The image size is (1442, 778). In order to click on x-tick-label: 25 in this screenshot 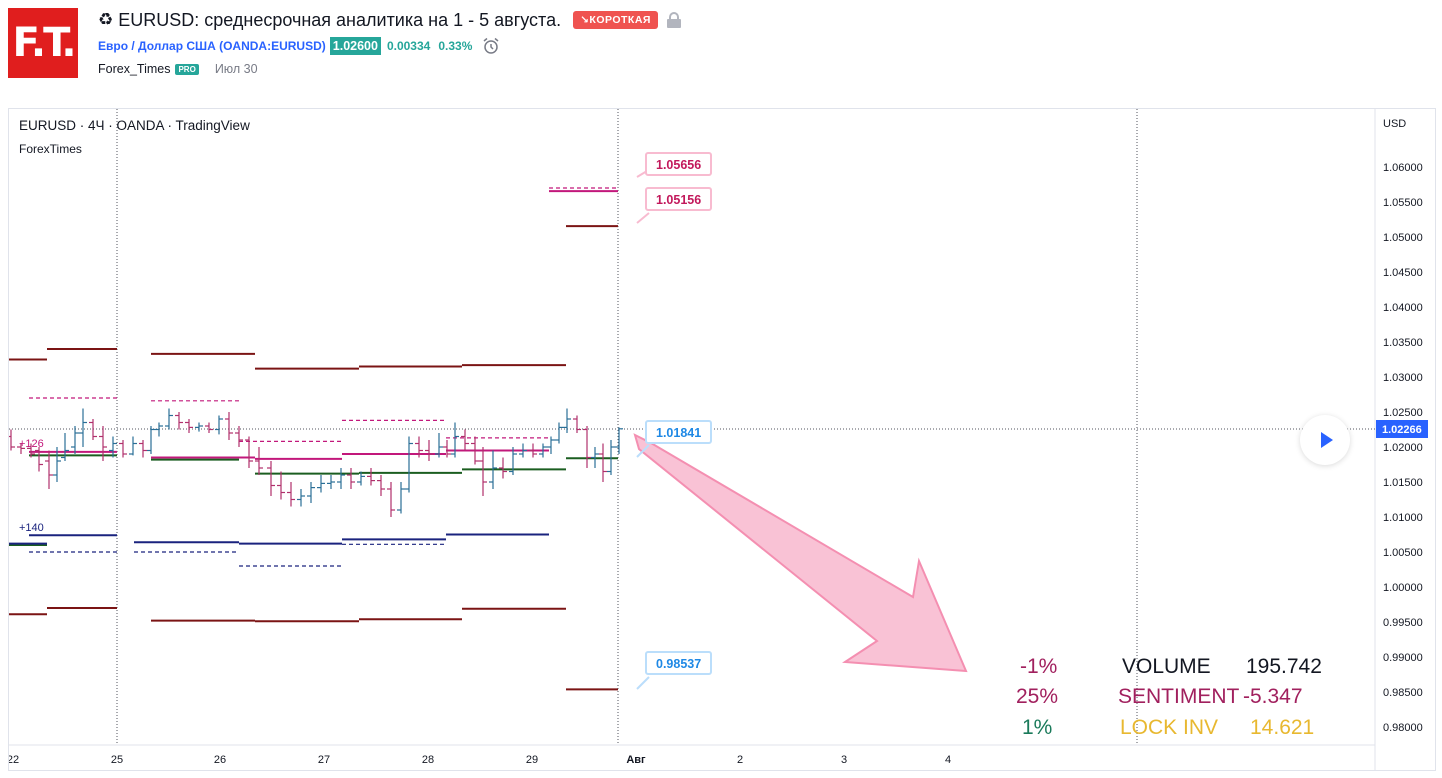, I will do `click(117, 760)`.